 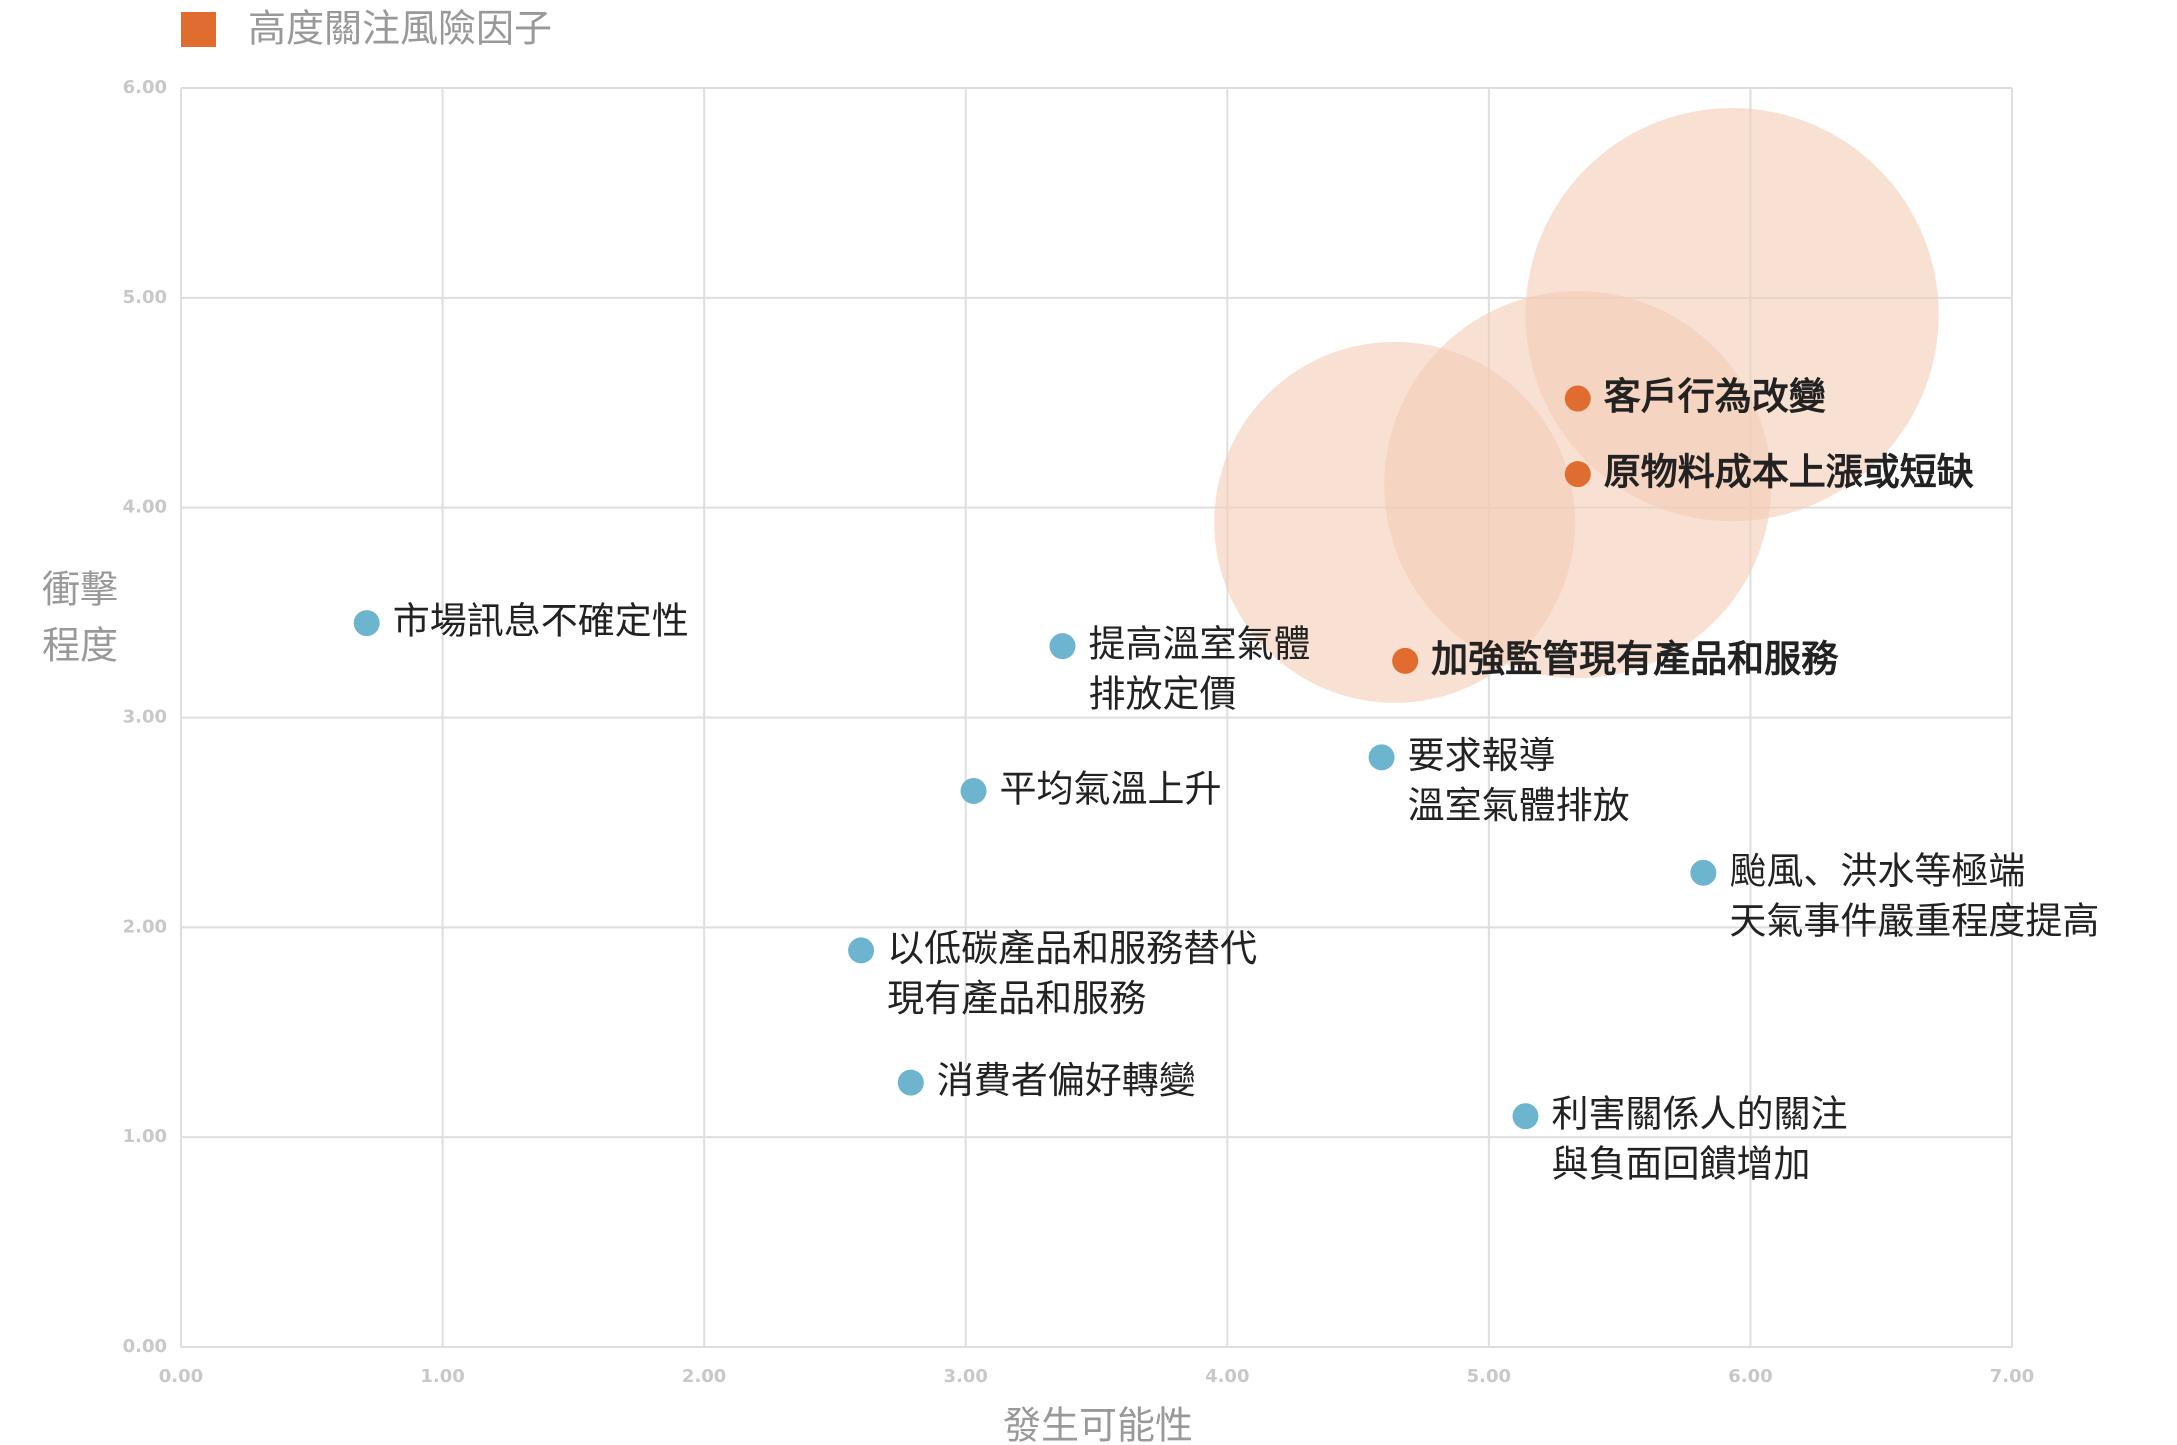 I want to click on y-tick-label: 0.00, so click(x=145, y=1346).